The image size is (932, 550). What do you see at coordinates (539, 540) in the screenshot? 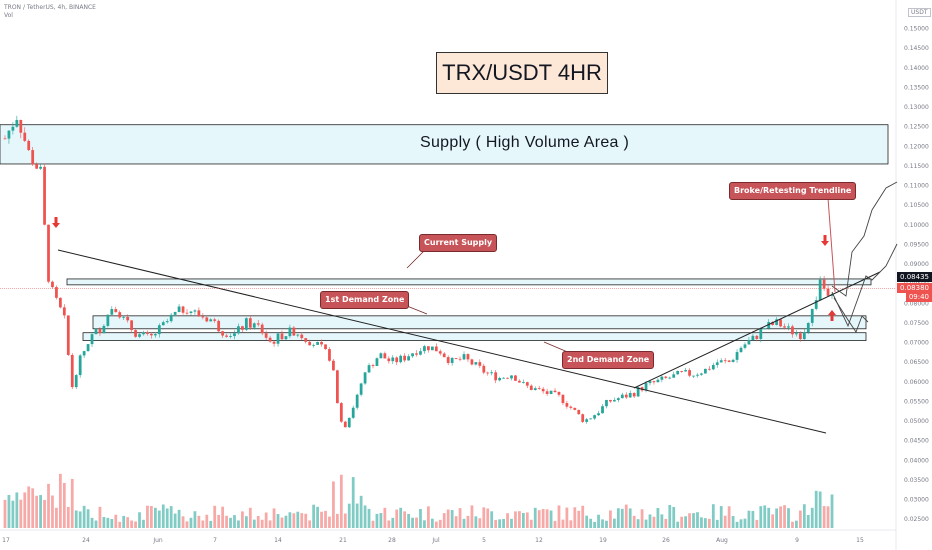
I see `x-tick-label: 12` at bounding box center [539, 540].